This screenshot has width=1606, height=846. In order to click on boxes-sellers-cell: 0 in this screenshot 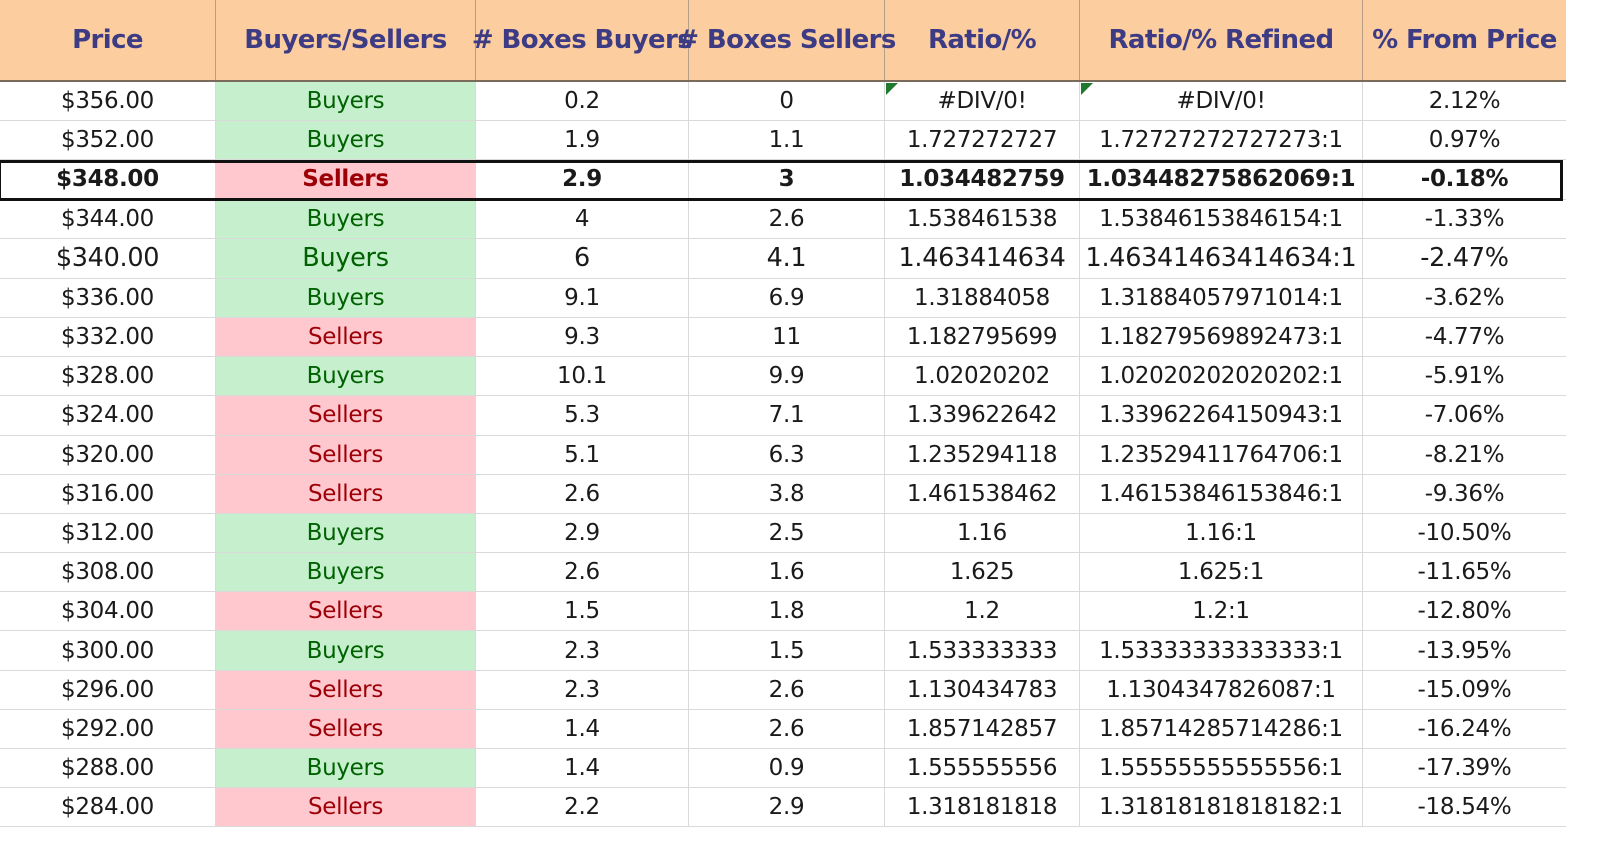, I will do `click(787, 101)`.